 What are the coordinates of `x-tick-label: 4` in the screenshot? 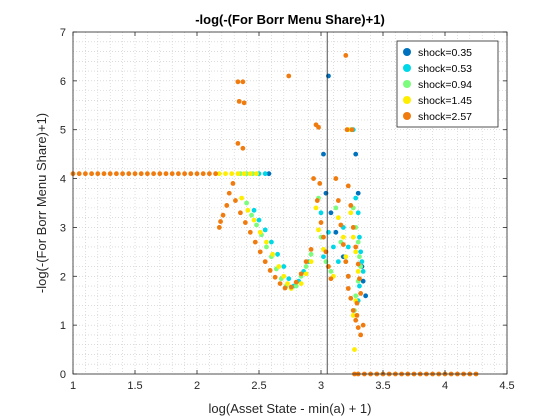 It's located at (445, 386).